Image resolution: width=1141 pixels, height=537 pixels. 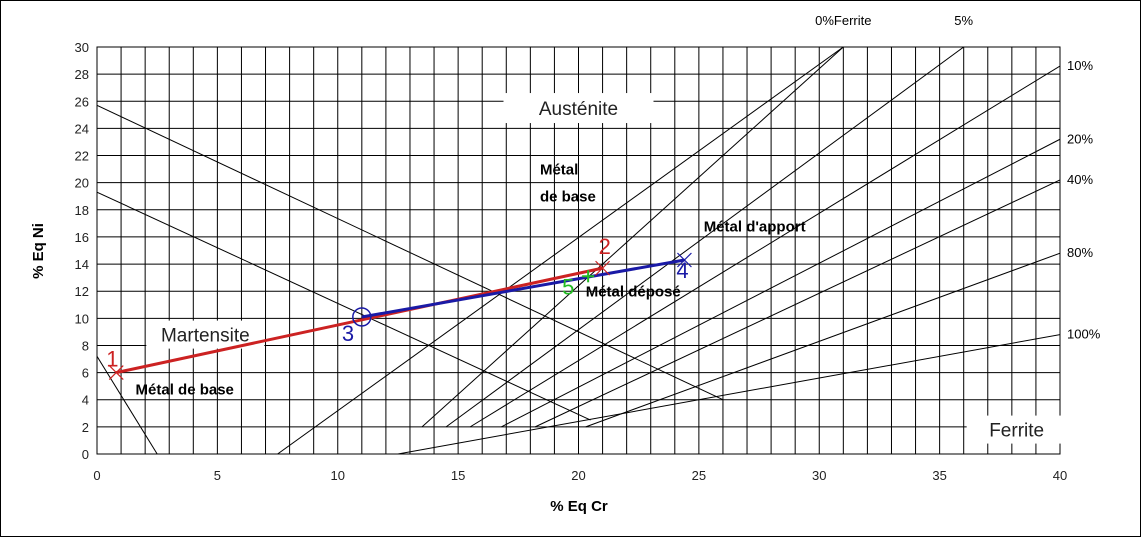 What do you see at coordinates (82, 47) in the screenshot?
I see `y-tick-label: 30` at bounding box center [82, 47].